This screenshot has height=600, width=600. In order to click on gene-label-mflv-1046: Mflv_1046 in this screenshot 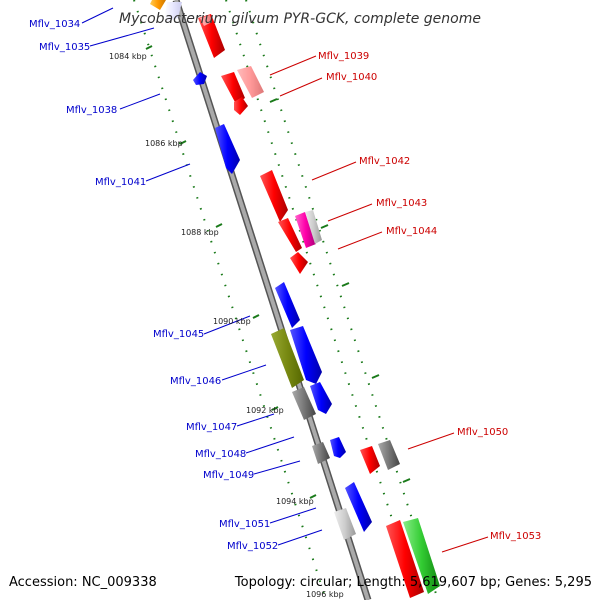, I will do `click(195, 381)`.